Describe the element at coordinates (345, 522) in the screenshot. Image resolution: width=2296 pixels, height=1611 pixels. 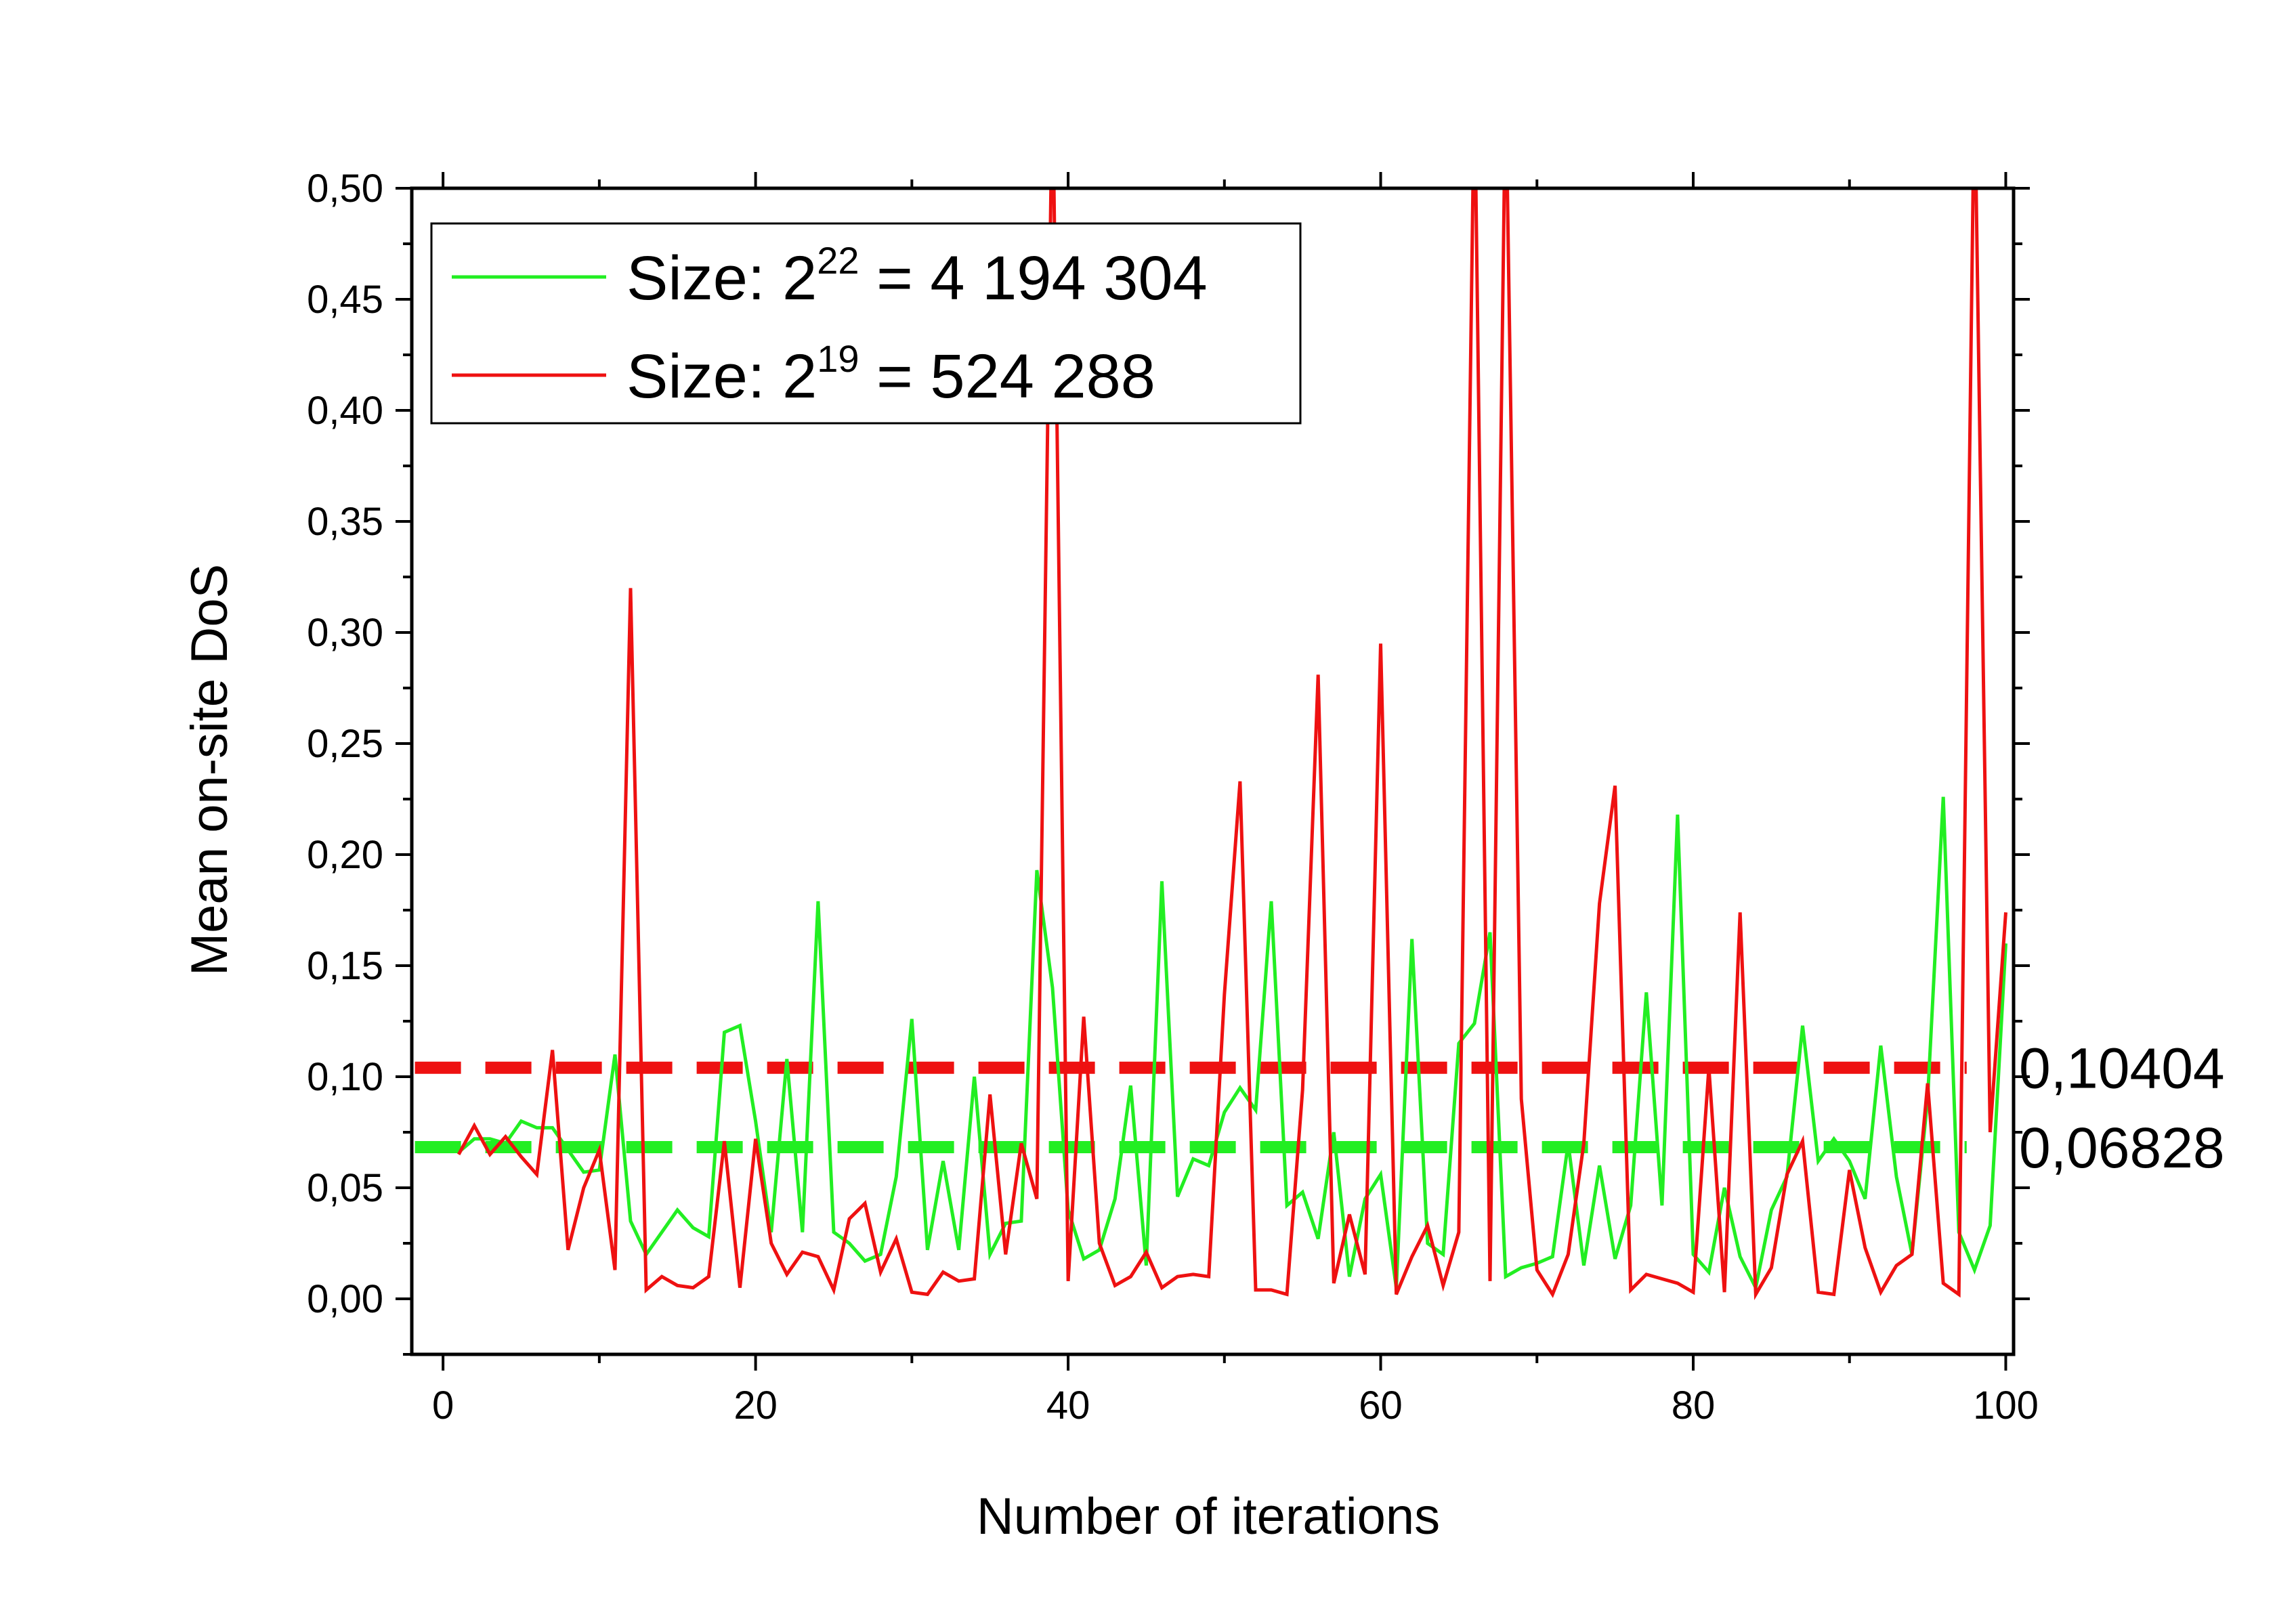
I see `y-tick-label: 0,35` at that location.